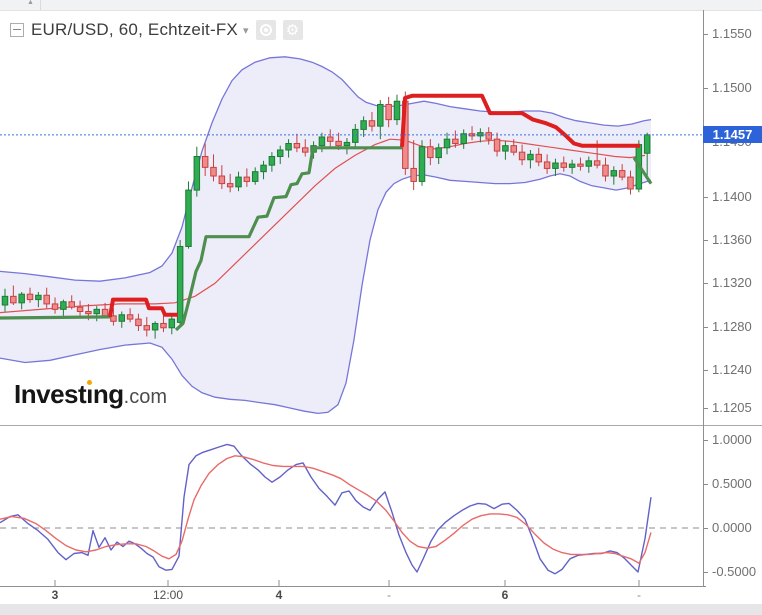 The width and height of the screenshot is (762, 615). What do you see at coordinates (55, 595) in the screenshot?
I see `time-axis-label: 3` at bounding box center [55, 595].